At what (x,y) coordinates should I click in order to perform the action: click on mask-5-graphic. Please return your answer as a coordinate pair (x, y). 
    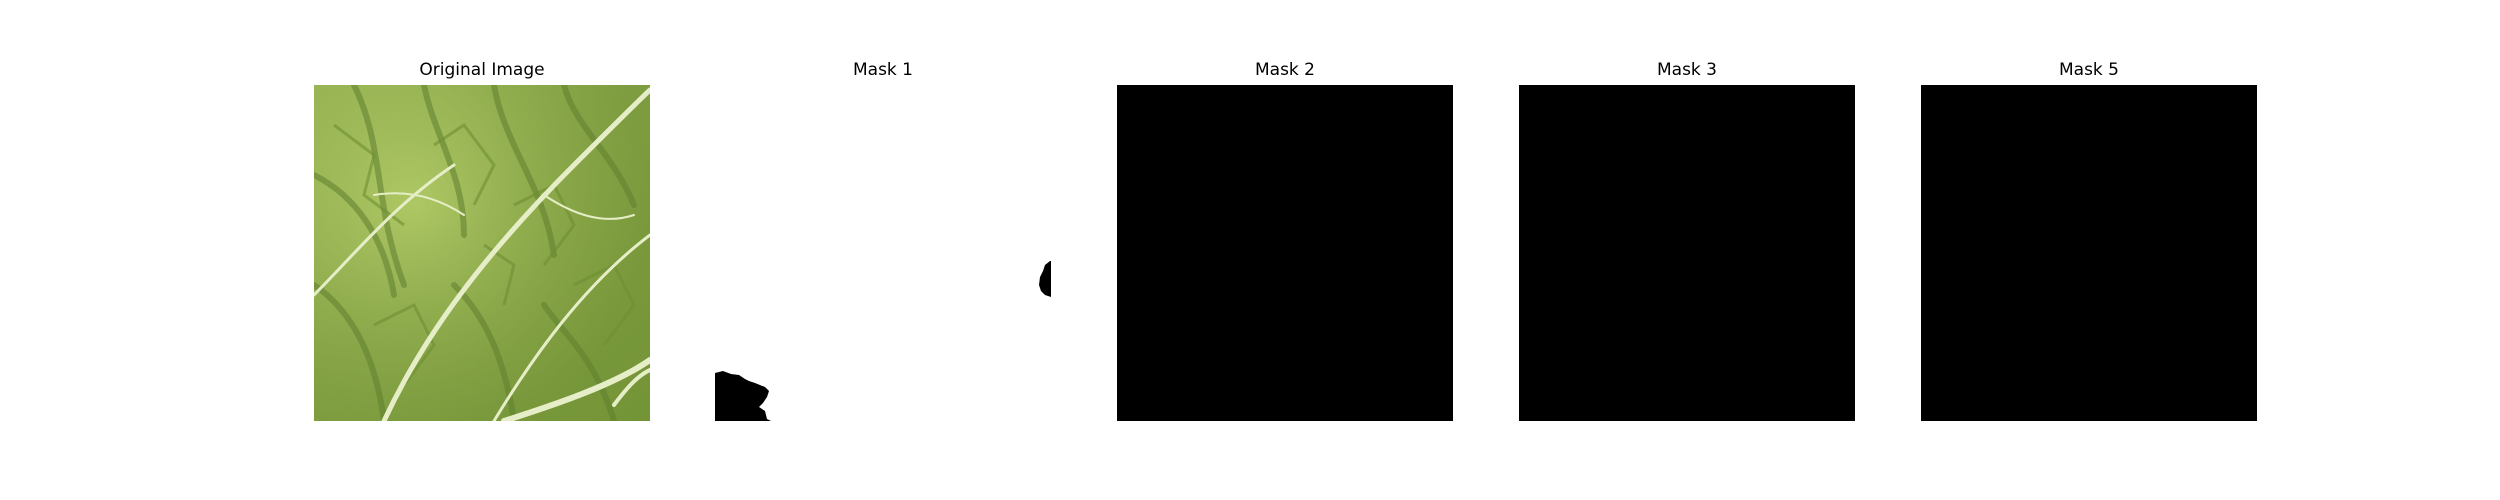
    Looking at the image, I should click on (2089, 253).